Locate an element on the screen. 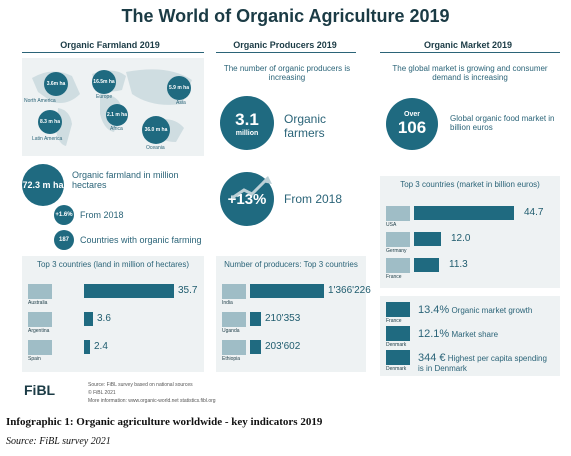 Image resolution: width=571 pixels, height=456 pixels. region-bubble: 2.1 m ha is located at coordinates (117, 115).